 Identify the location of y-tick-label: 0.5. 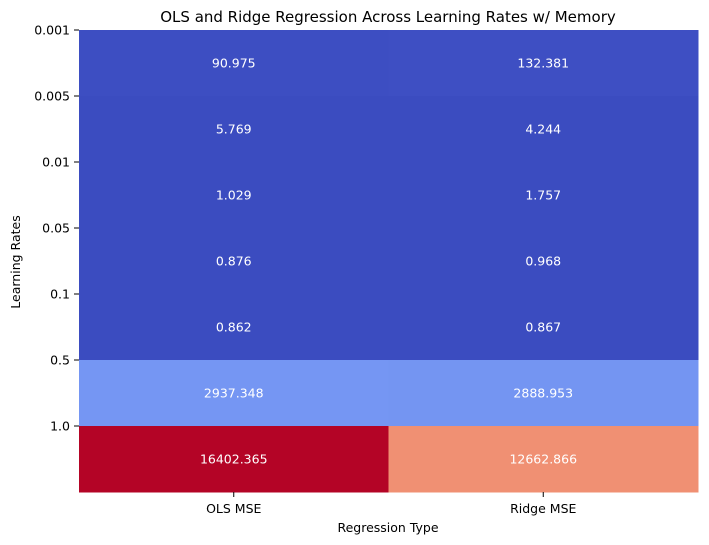
(60, 360).